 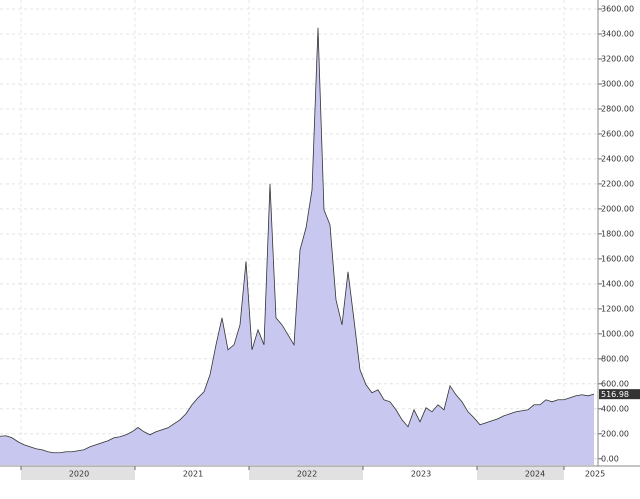 I want to click on x-tick-label: 2021, so click(x=193, y=474).